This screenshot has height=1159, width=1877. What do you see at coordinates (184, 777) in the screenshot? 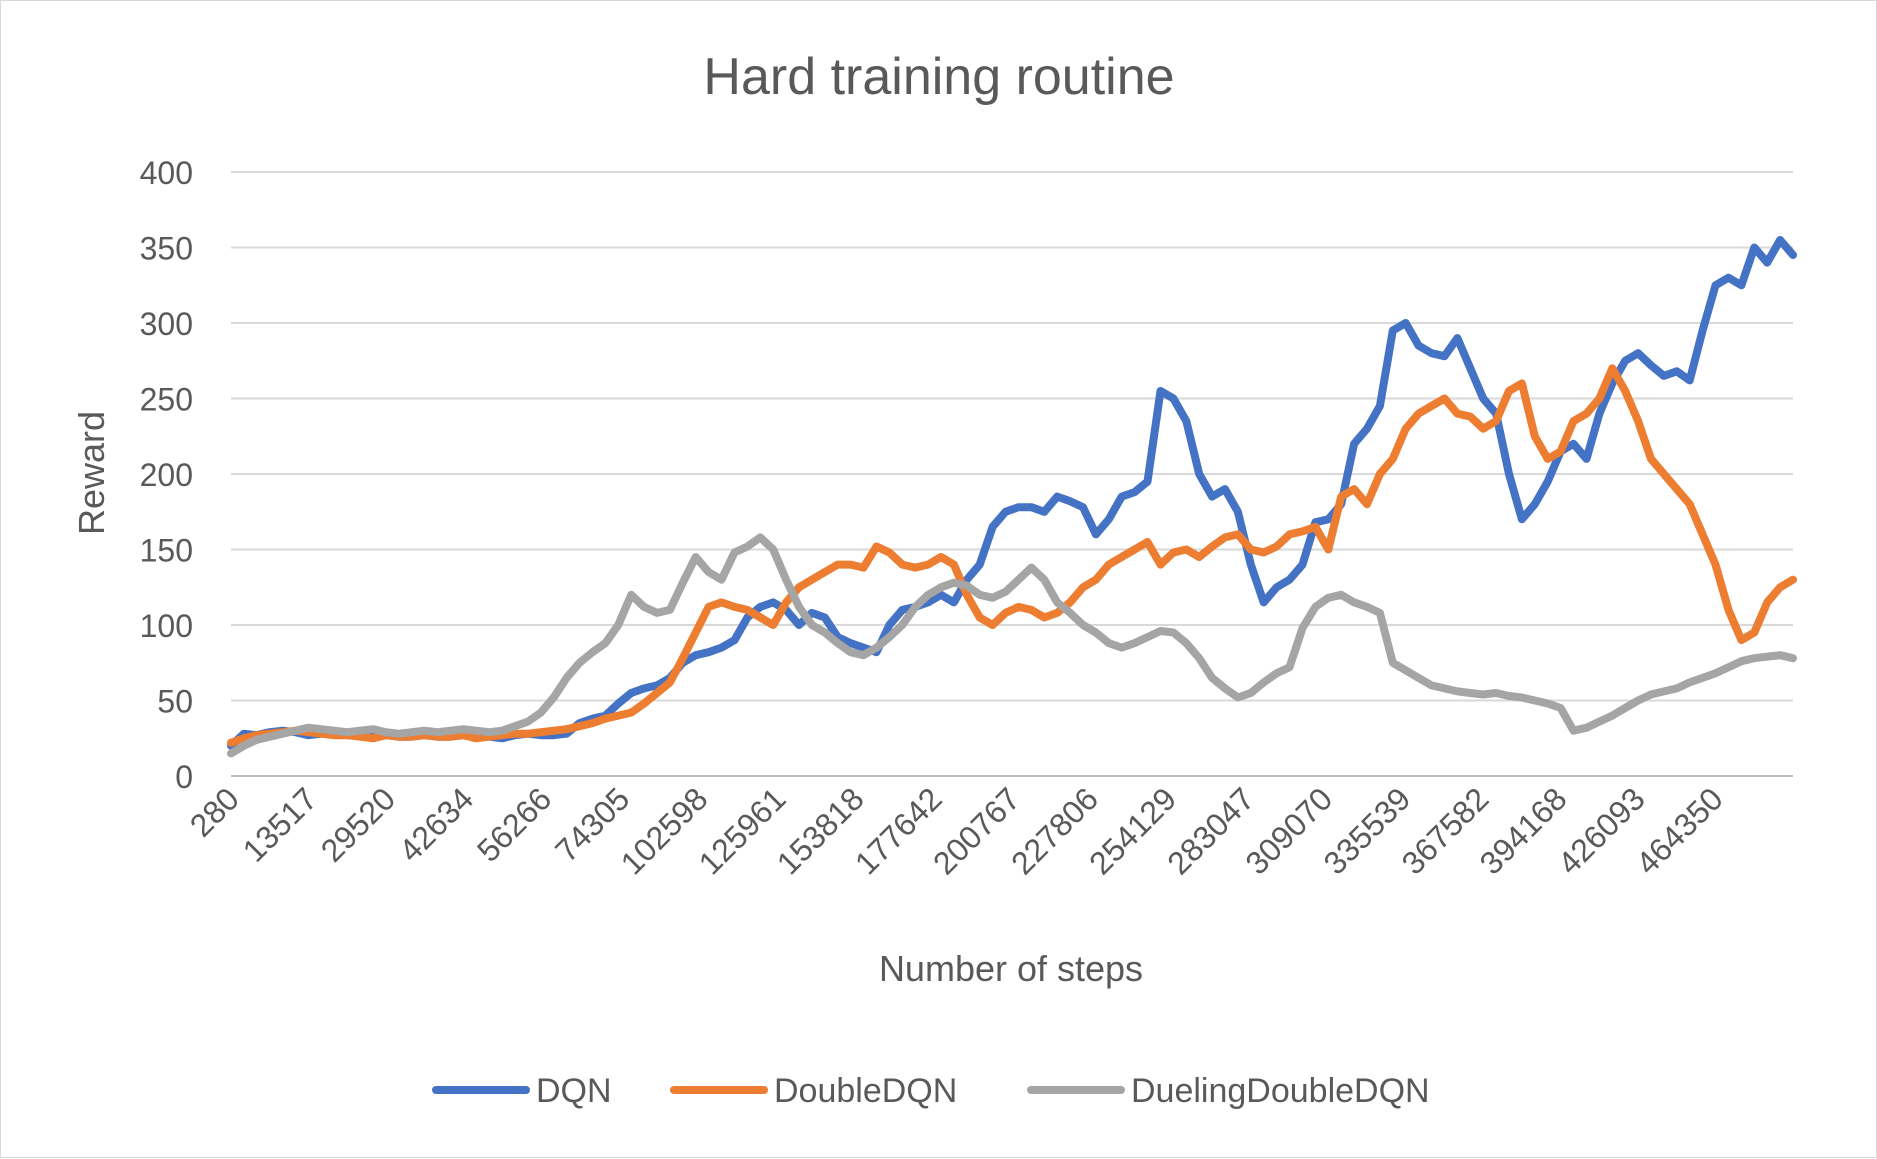
I see `y-tick-label: 0` at bounding box center [184, 777].